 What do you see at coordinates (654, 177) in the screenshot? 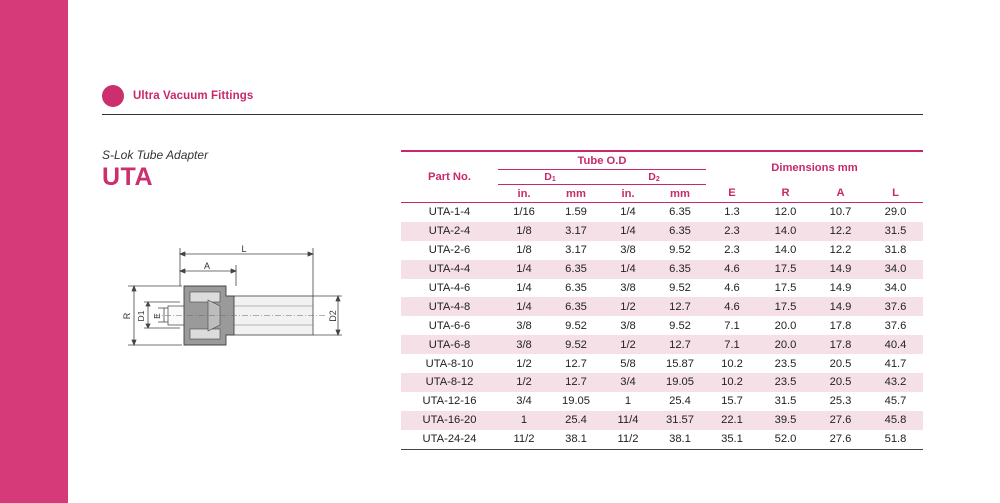
I see `header-d2: D2` at bounding box center [654, 177].